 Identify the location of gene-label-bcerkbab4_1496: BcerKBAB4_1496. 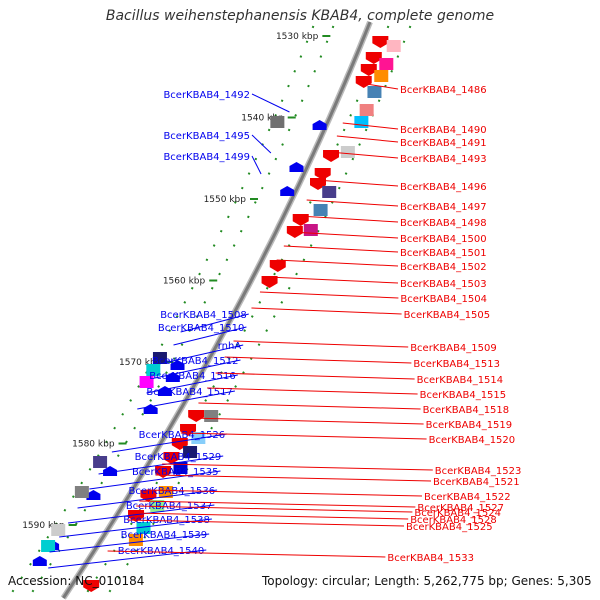
(443, 187).